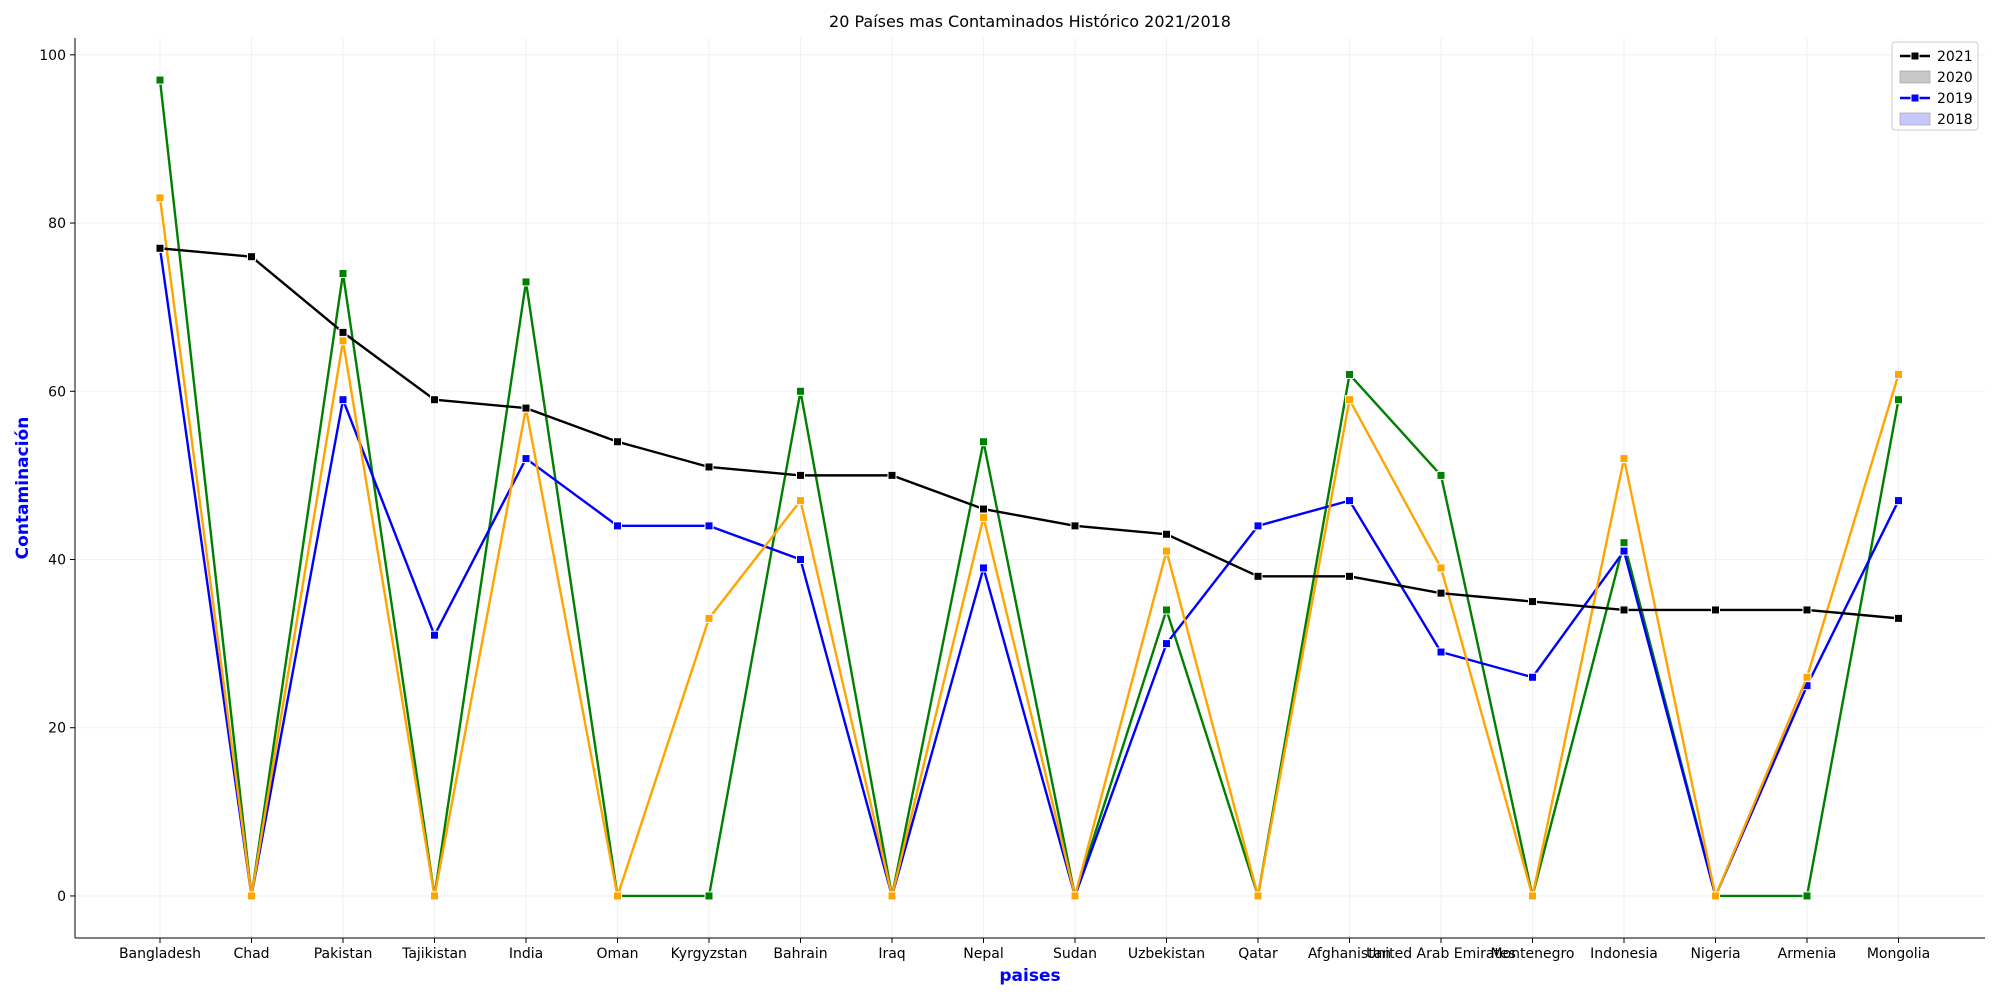 Image resolution: width=2000 pixels, height=1000 pixels. I want to click on x-tick-label: Indonesia, so click(1624, 954).